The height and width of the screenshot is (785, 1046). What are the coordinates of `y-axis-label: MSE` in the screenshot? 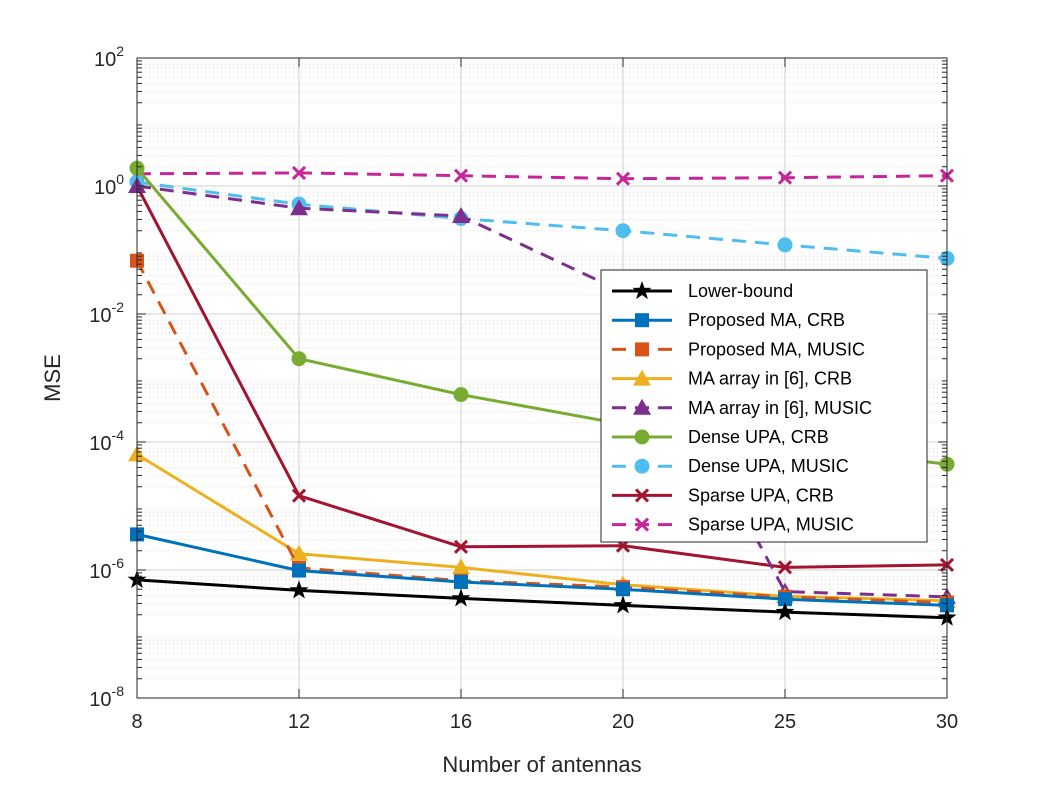 It's located at (52, 378).